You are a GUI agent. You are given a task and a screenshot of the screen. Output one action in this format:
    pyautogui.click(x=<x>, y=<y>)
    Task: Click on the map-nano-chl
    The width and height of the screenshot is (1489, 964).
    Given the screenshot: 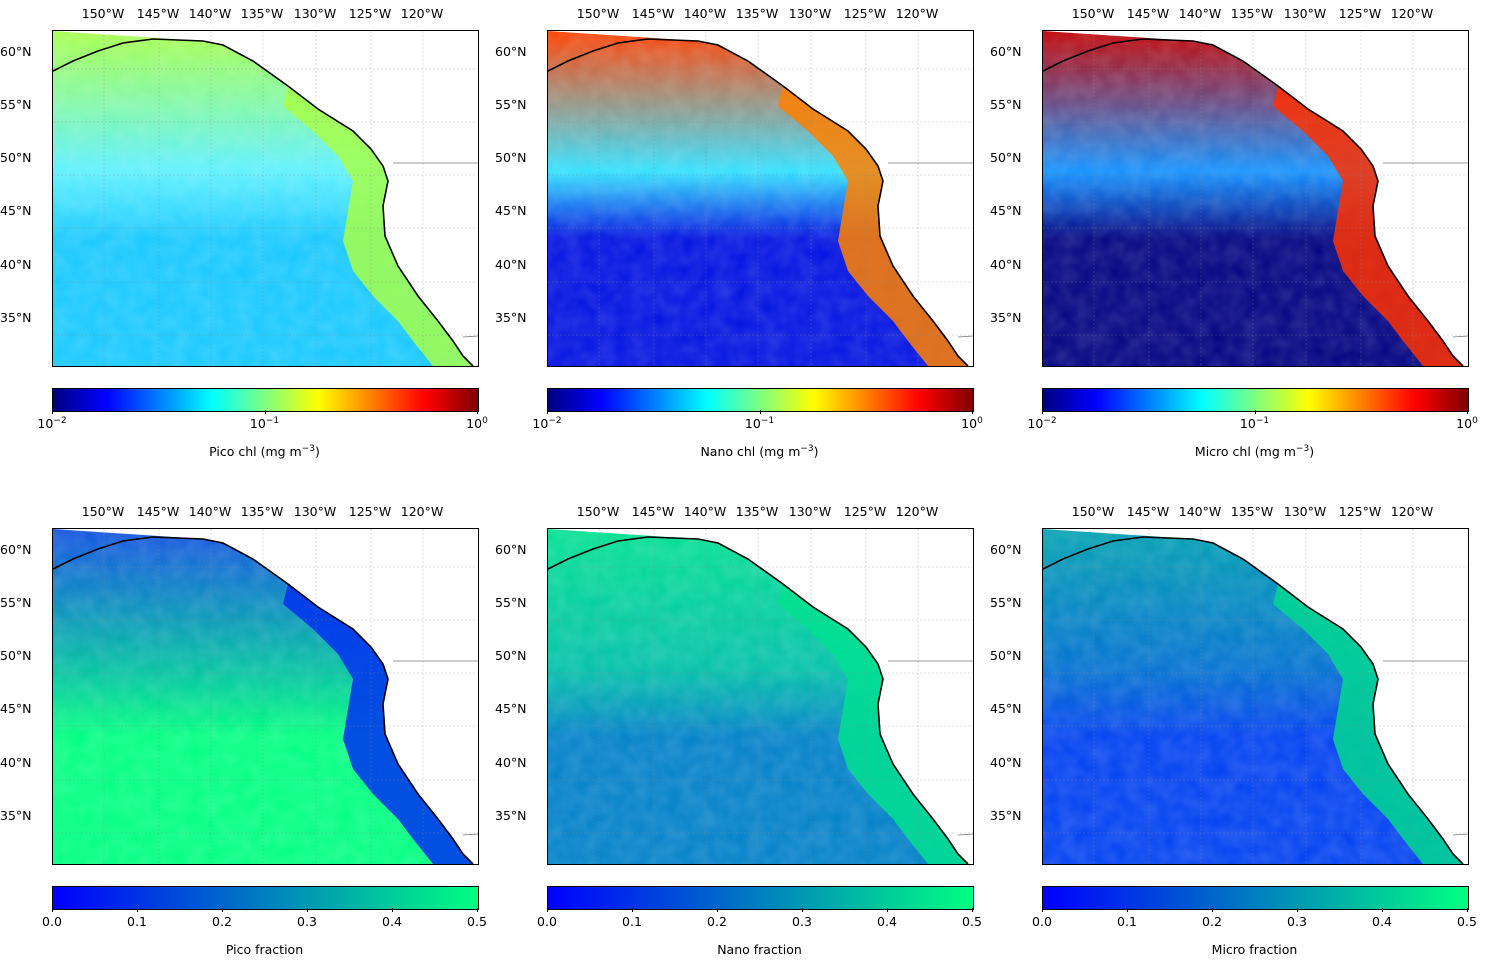 What is the action you would take?
    pyautogui.click(x=760, y=198)
    